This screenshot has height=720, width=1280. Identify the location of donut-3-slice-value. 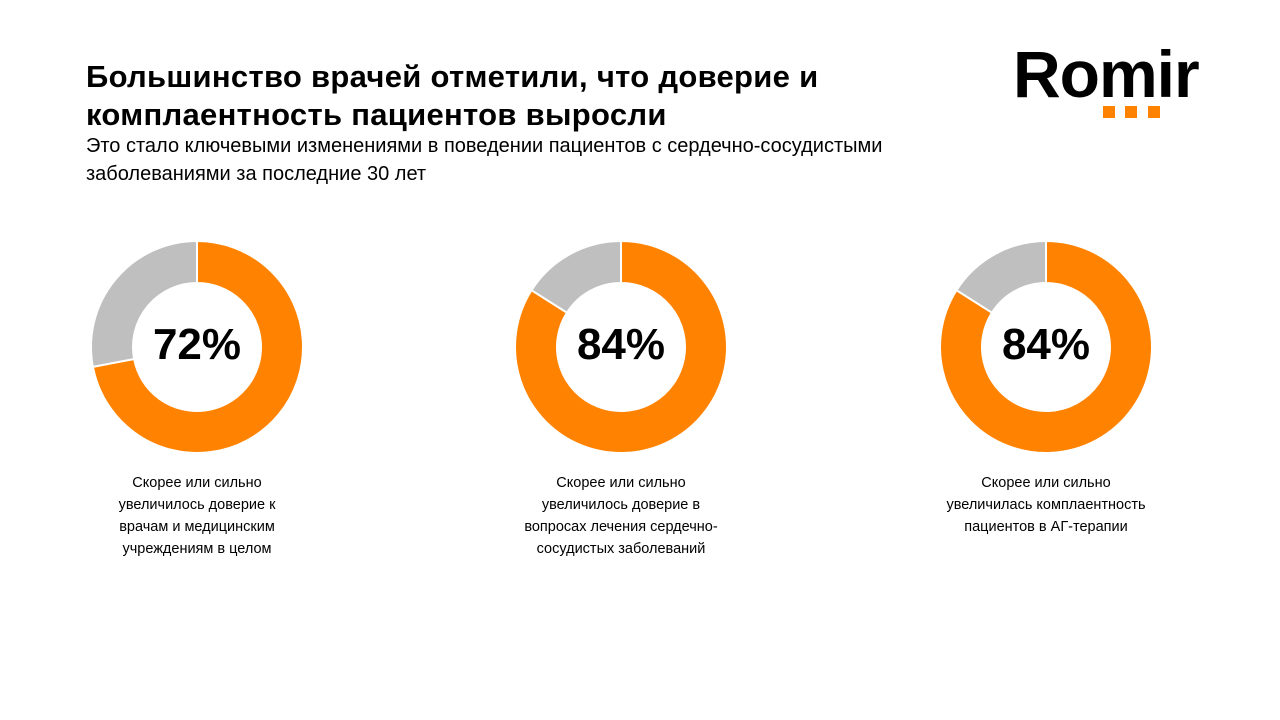
(1046, 346).